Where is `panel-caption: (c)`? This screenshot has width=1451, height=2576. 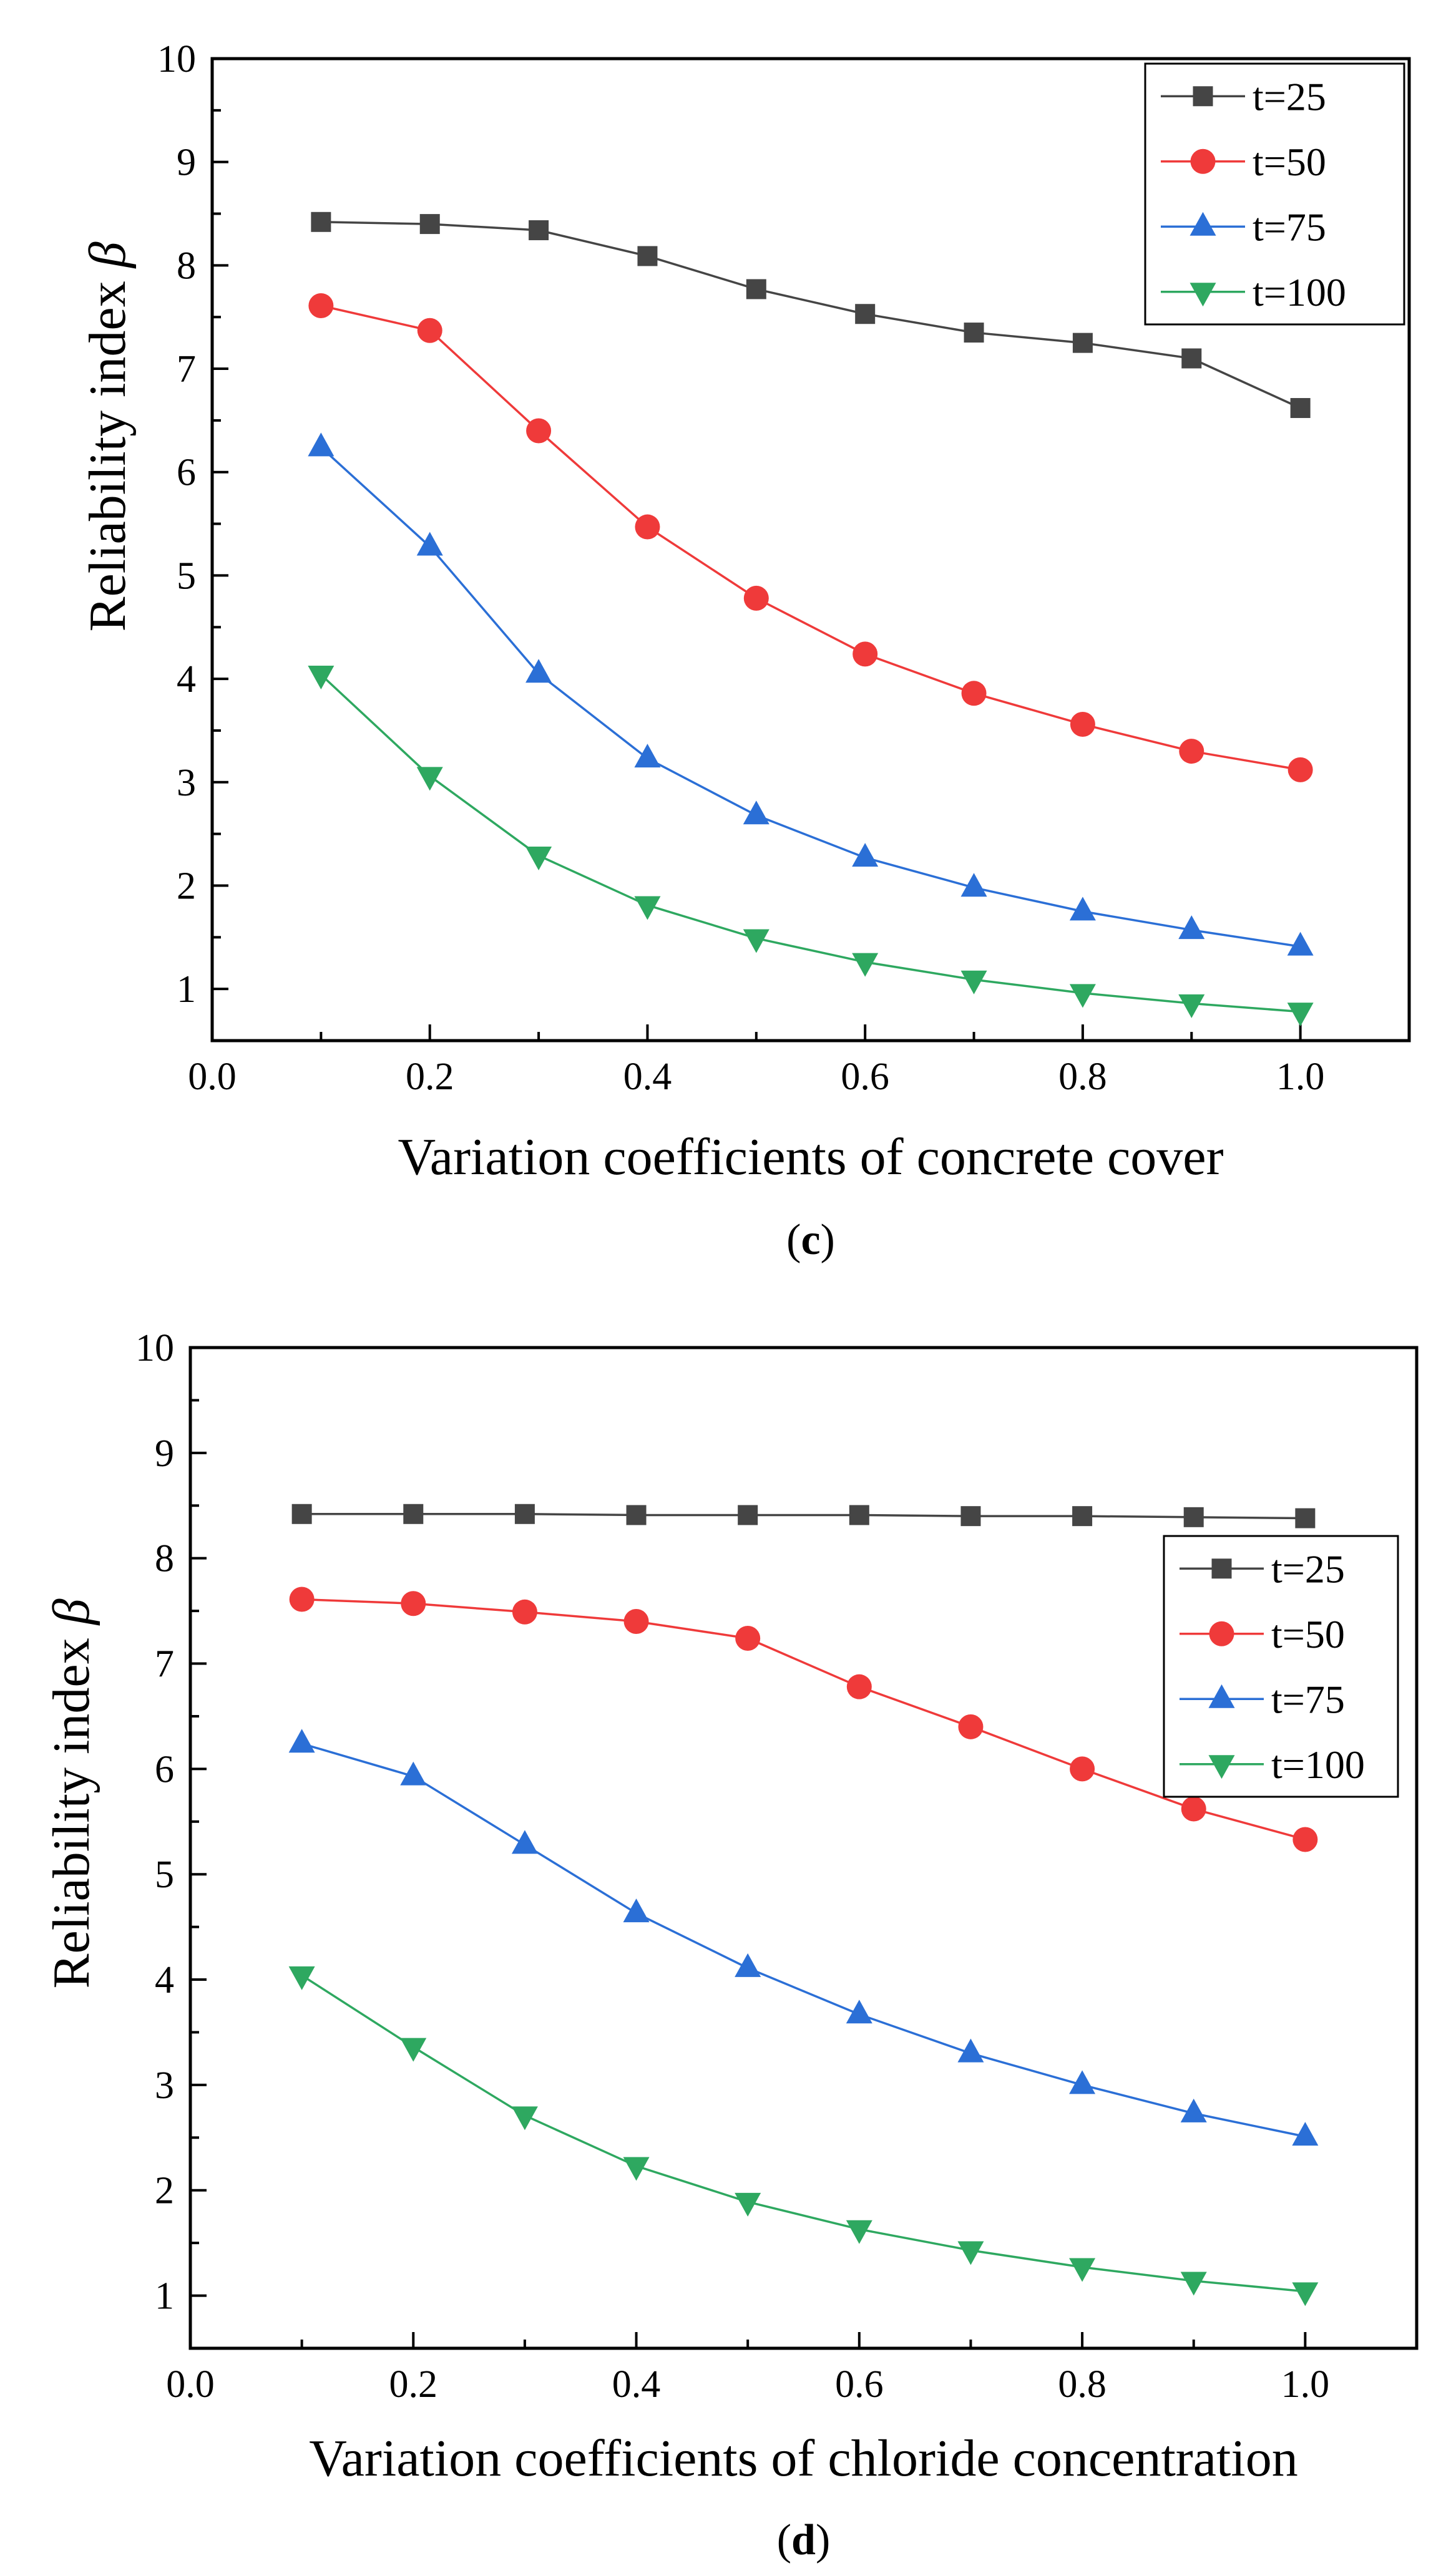
panel-caption: (c) is located at coordinates (811, 1240).